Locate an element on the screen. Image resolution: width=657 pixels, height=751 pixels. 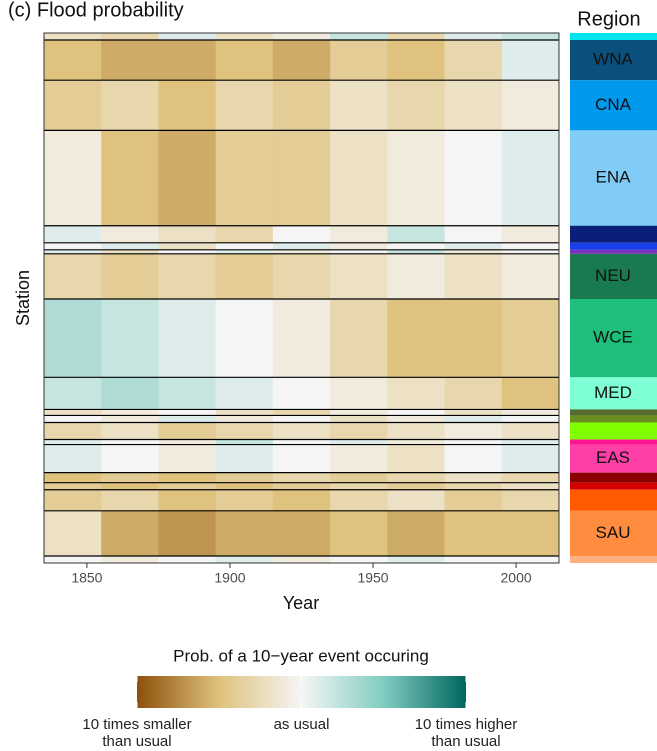
x-tick-label: 1950 is located at coordinates (372, 578).